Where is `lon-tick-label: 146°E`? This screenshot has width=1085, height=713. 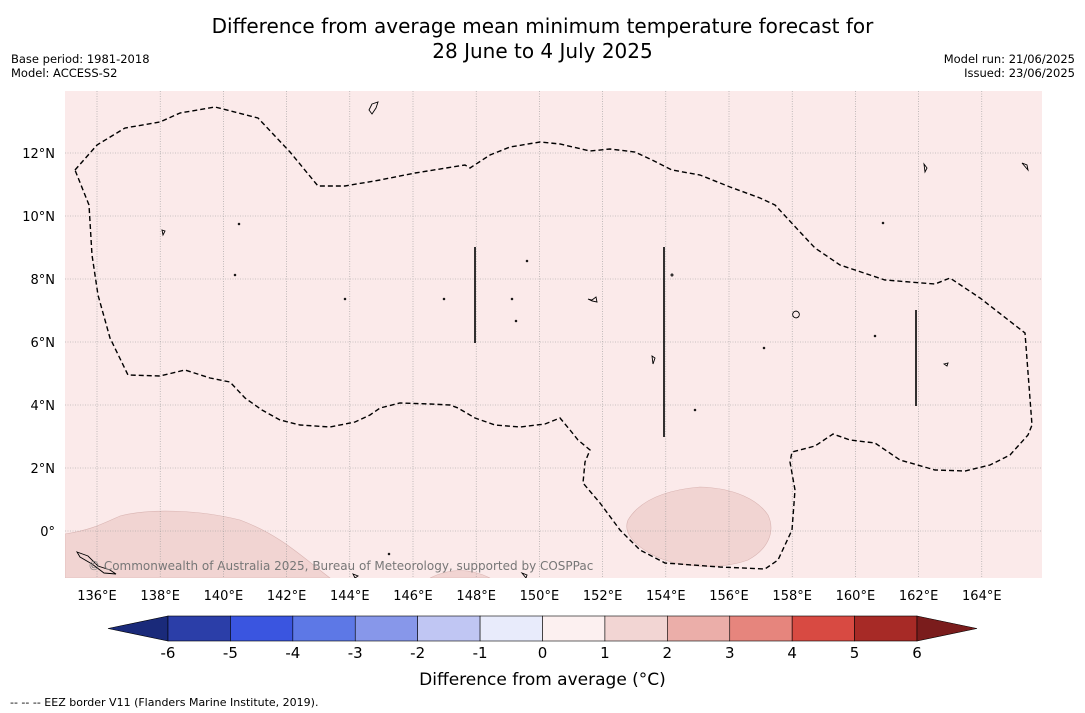
lon-tick-label: 146°E is located at coordinates (413, 596).